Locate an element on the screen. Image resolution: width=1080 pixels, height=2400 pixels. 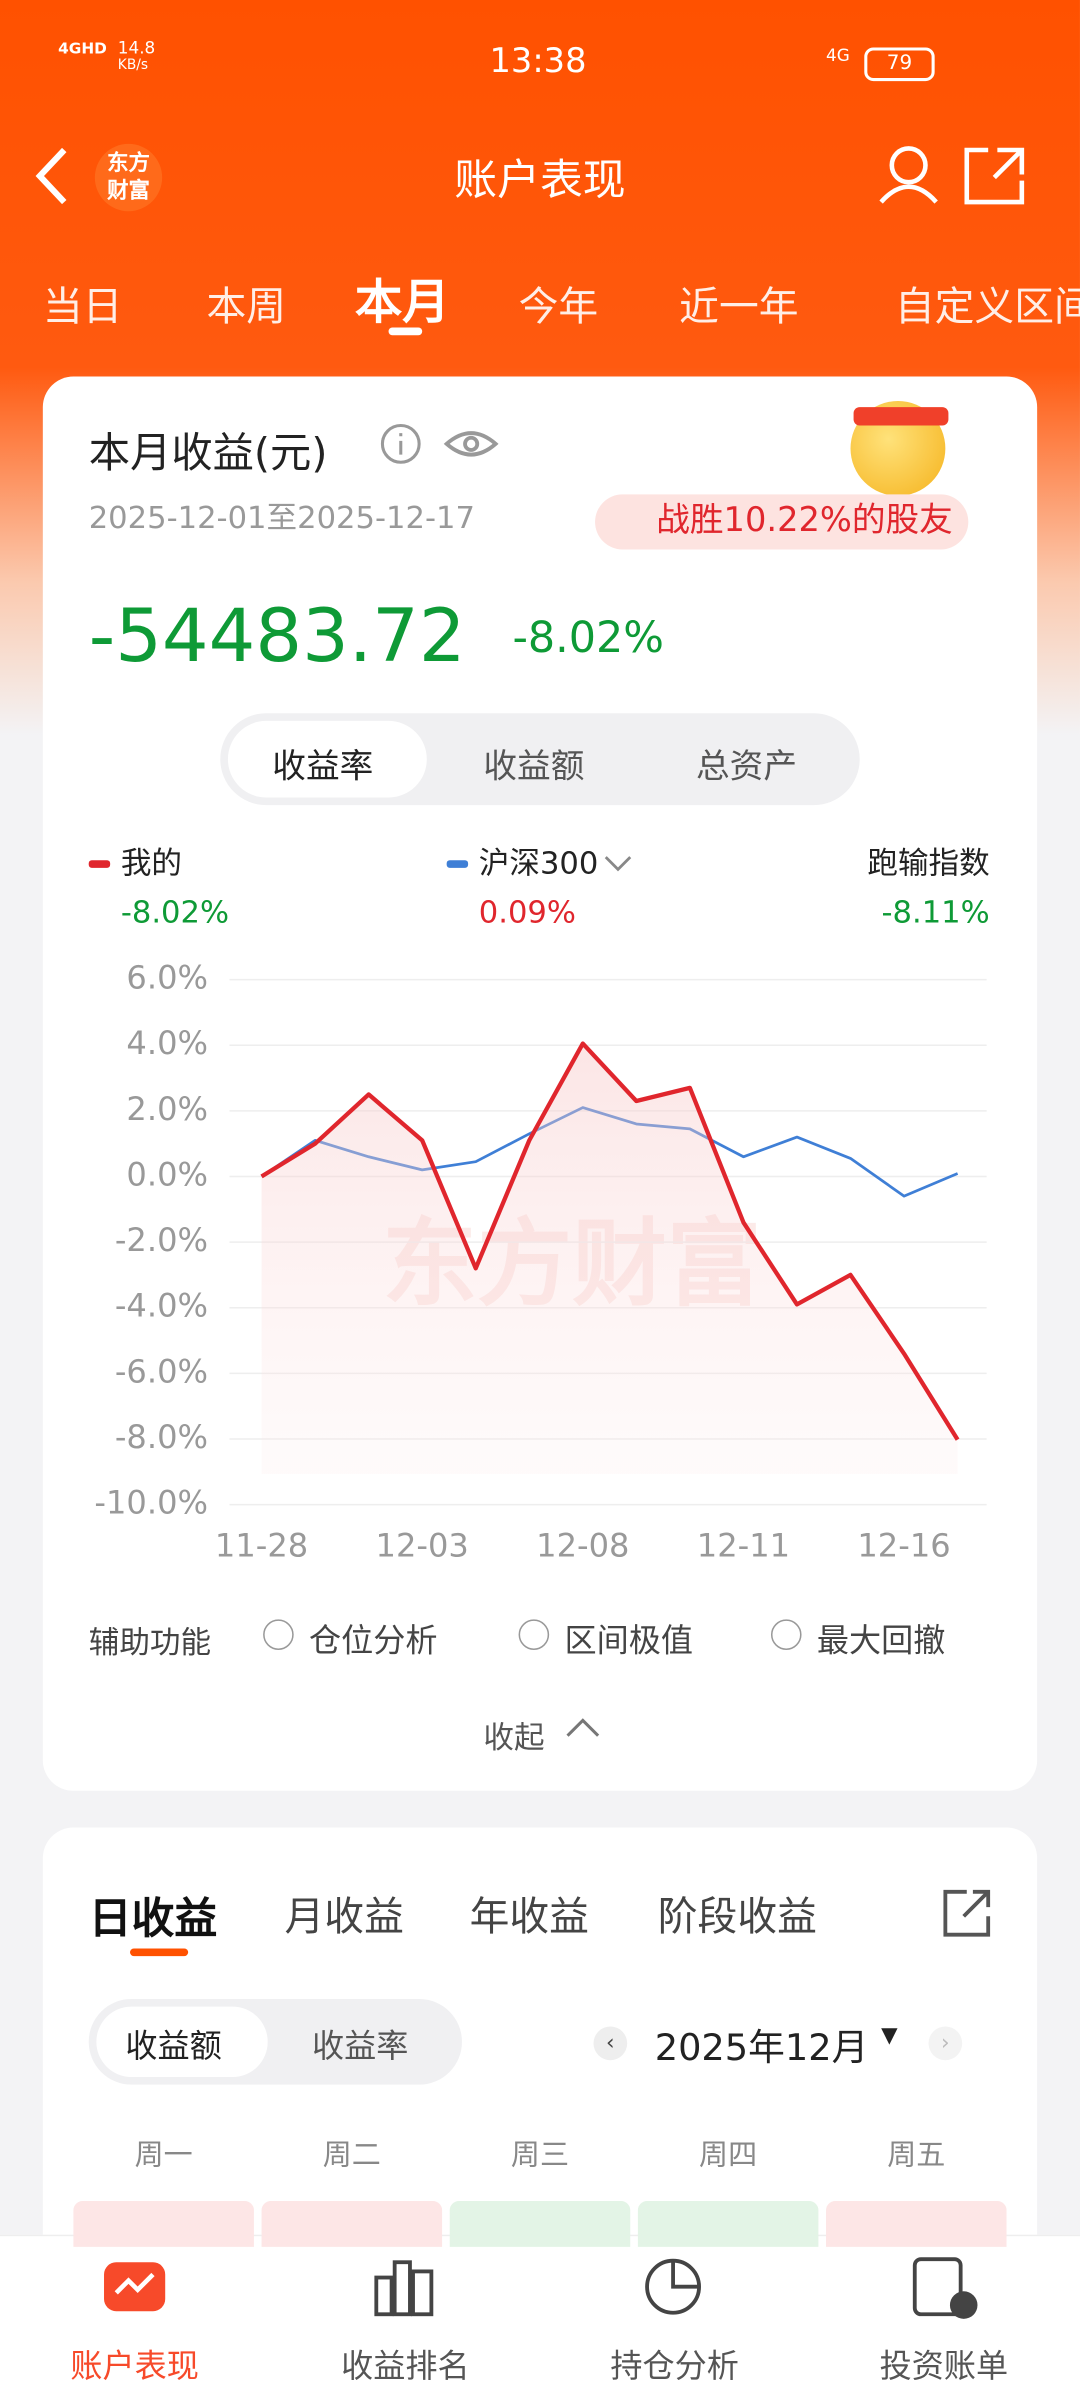
period-tab: 自定义区间 is located at coordinates (987, 307).